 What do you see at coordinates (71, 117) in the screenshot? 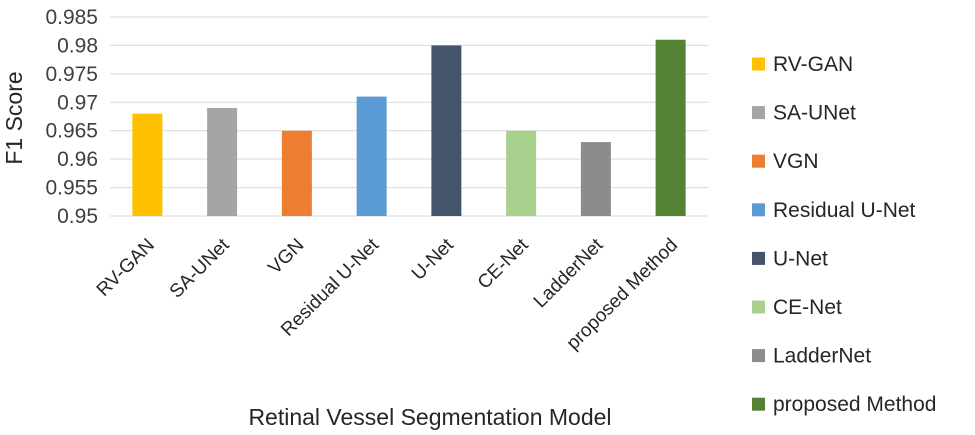
I see `y-axis-ticks: 0.95 0.955 0.96 0.965 0.97 0.975 0.98 0.985` at bounding box center [71, 117].